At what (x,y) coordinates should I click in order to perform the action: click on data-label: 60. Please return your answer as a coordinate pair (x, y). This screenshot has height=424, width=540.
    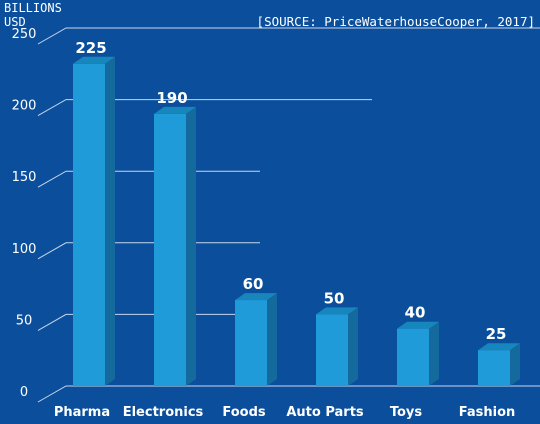
    Looking at the image, I should click on (253, 284).